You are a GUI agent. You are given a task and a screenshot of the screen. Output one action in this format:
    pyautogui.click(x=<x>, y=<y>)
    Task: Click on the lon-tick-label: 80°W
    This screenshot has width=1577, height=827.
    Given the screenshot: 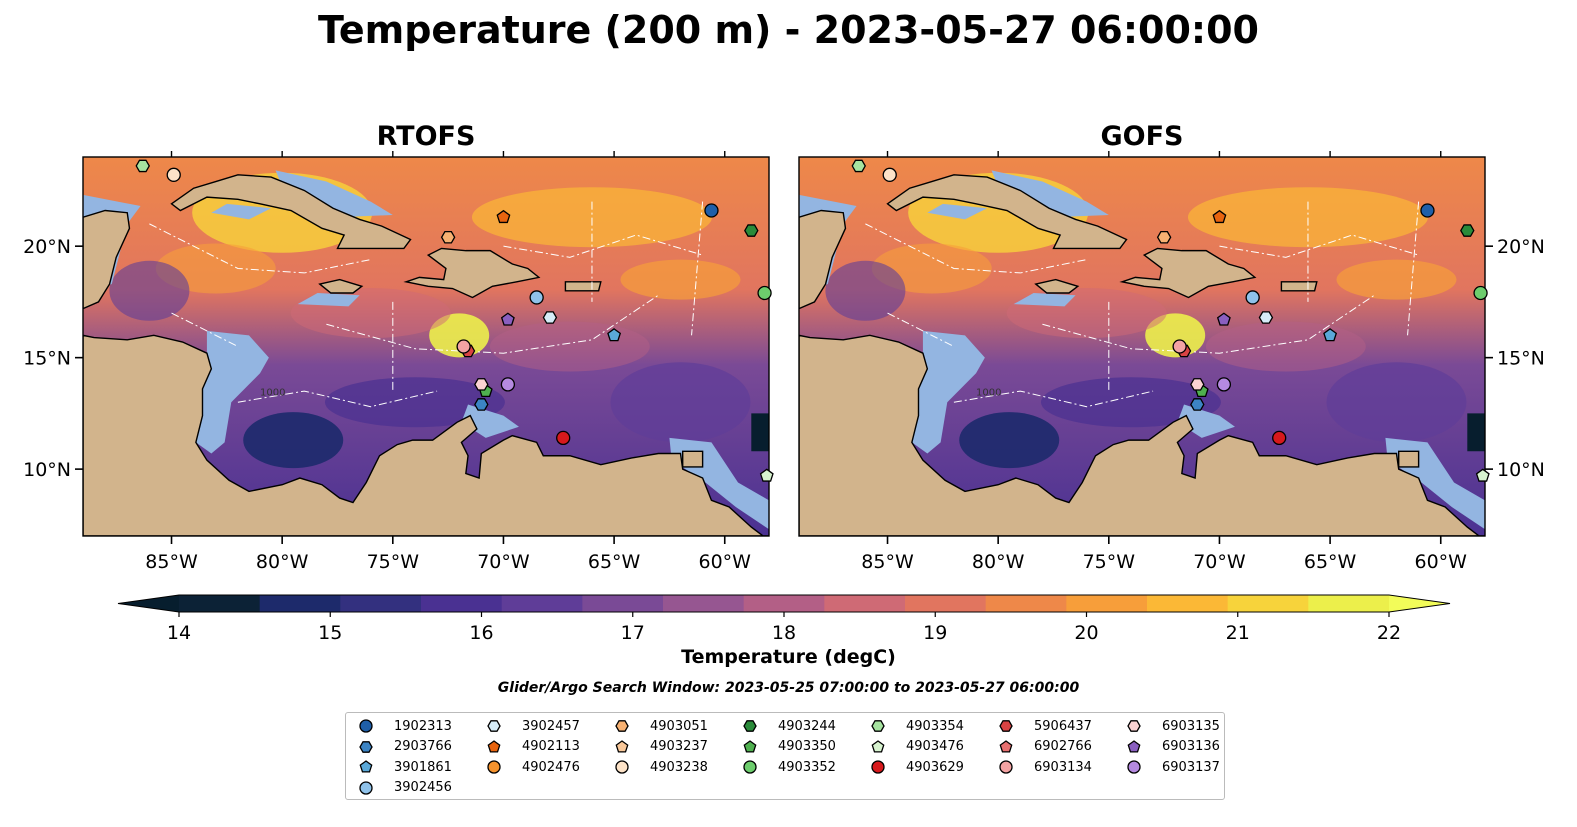 What is the action you would take?
    pyautogui.click(x=998, y=562)
    